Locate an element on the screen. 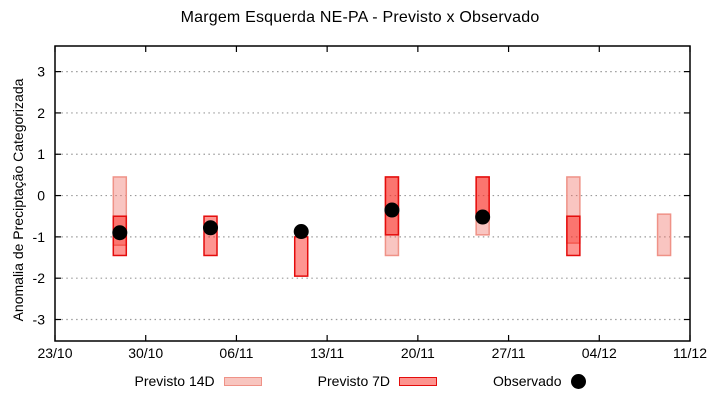 This screenshot has width=720, height=400. legend-item-previsto-7d: Previsto 7D is located at coordinates (377, 381).